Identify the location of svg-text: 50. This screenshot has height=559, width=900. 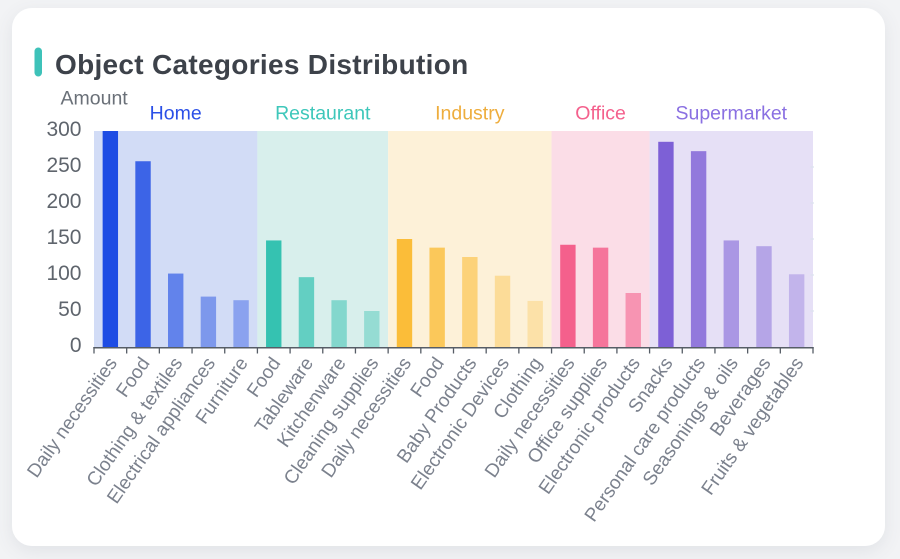
(69, 309).